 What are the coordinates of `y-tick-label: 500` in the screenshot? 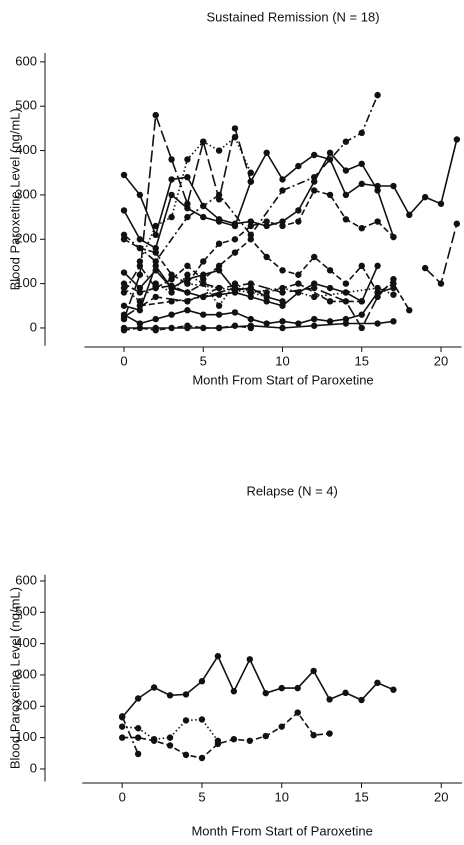 It's located at (26, 105).